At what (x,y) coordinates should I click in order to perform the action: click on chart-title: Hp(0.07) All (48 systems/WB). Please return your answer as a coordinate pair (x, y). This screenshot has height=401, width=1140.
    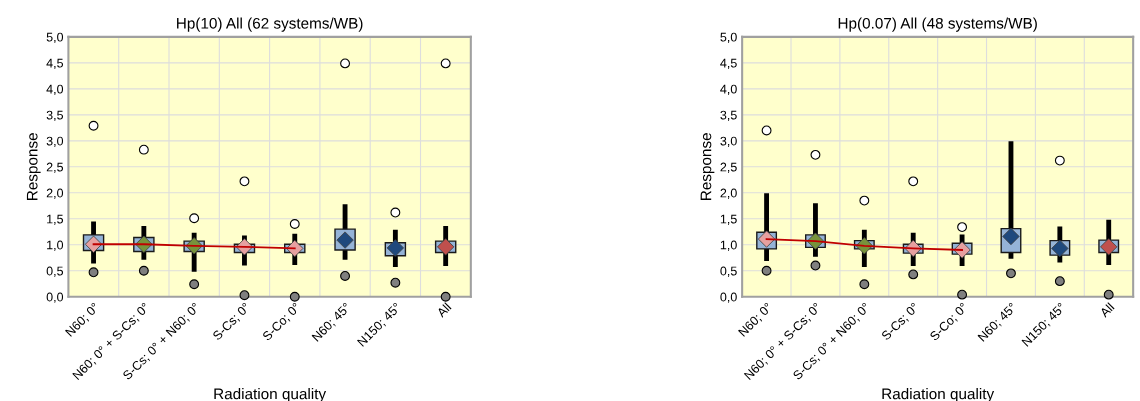
    Looking at the image, I should click on (937, 24).